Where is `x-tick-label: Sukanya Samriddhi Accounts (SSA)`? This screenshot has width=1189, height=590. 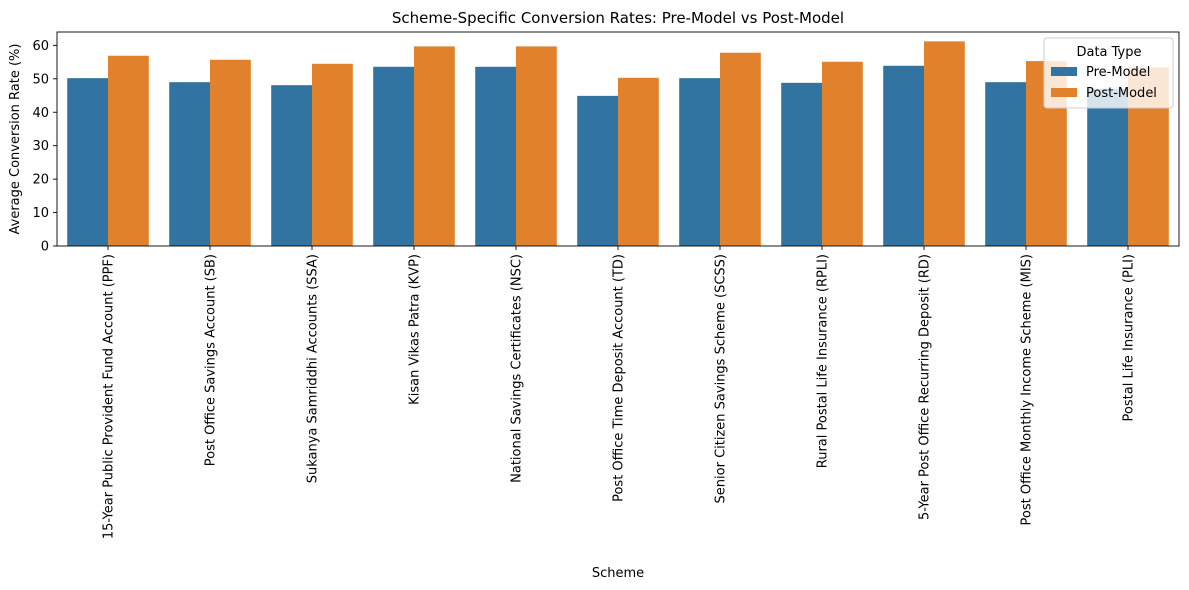 x-tick-label: Sukanya Samriddhi Accounts (SSA) is located at coordinates (313, 368).